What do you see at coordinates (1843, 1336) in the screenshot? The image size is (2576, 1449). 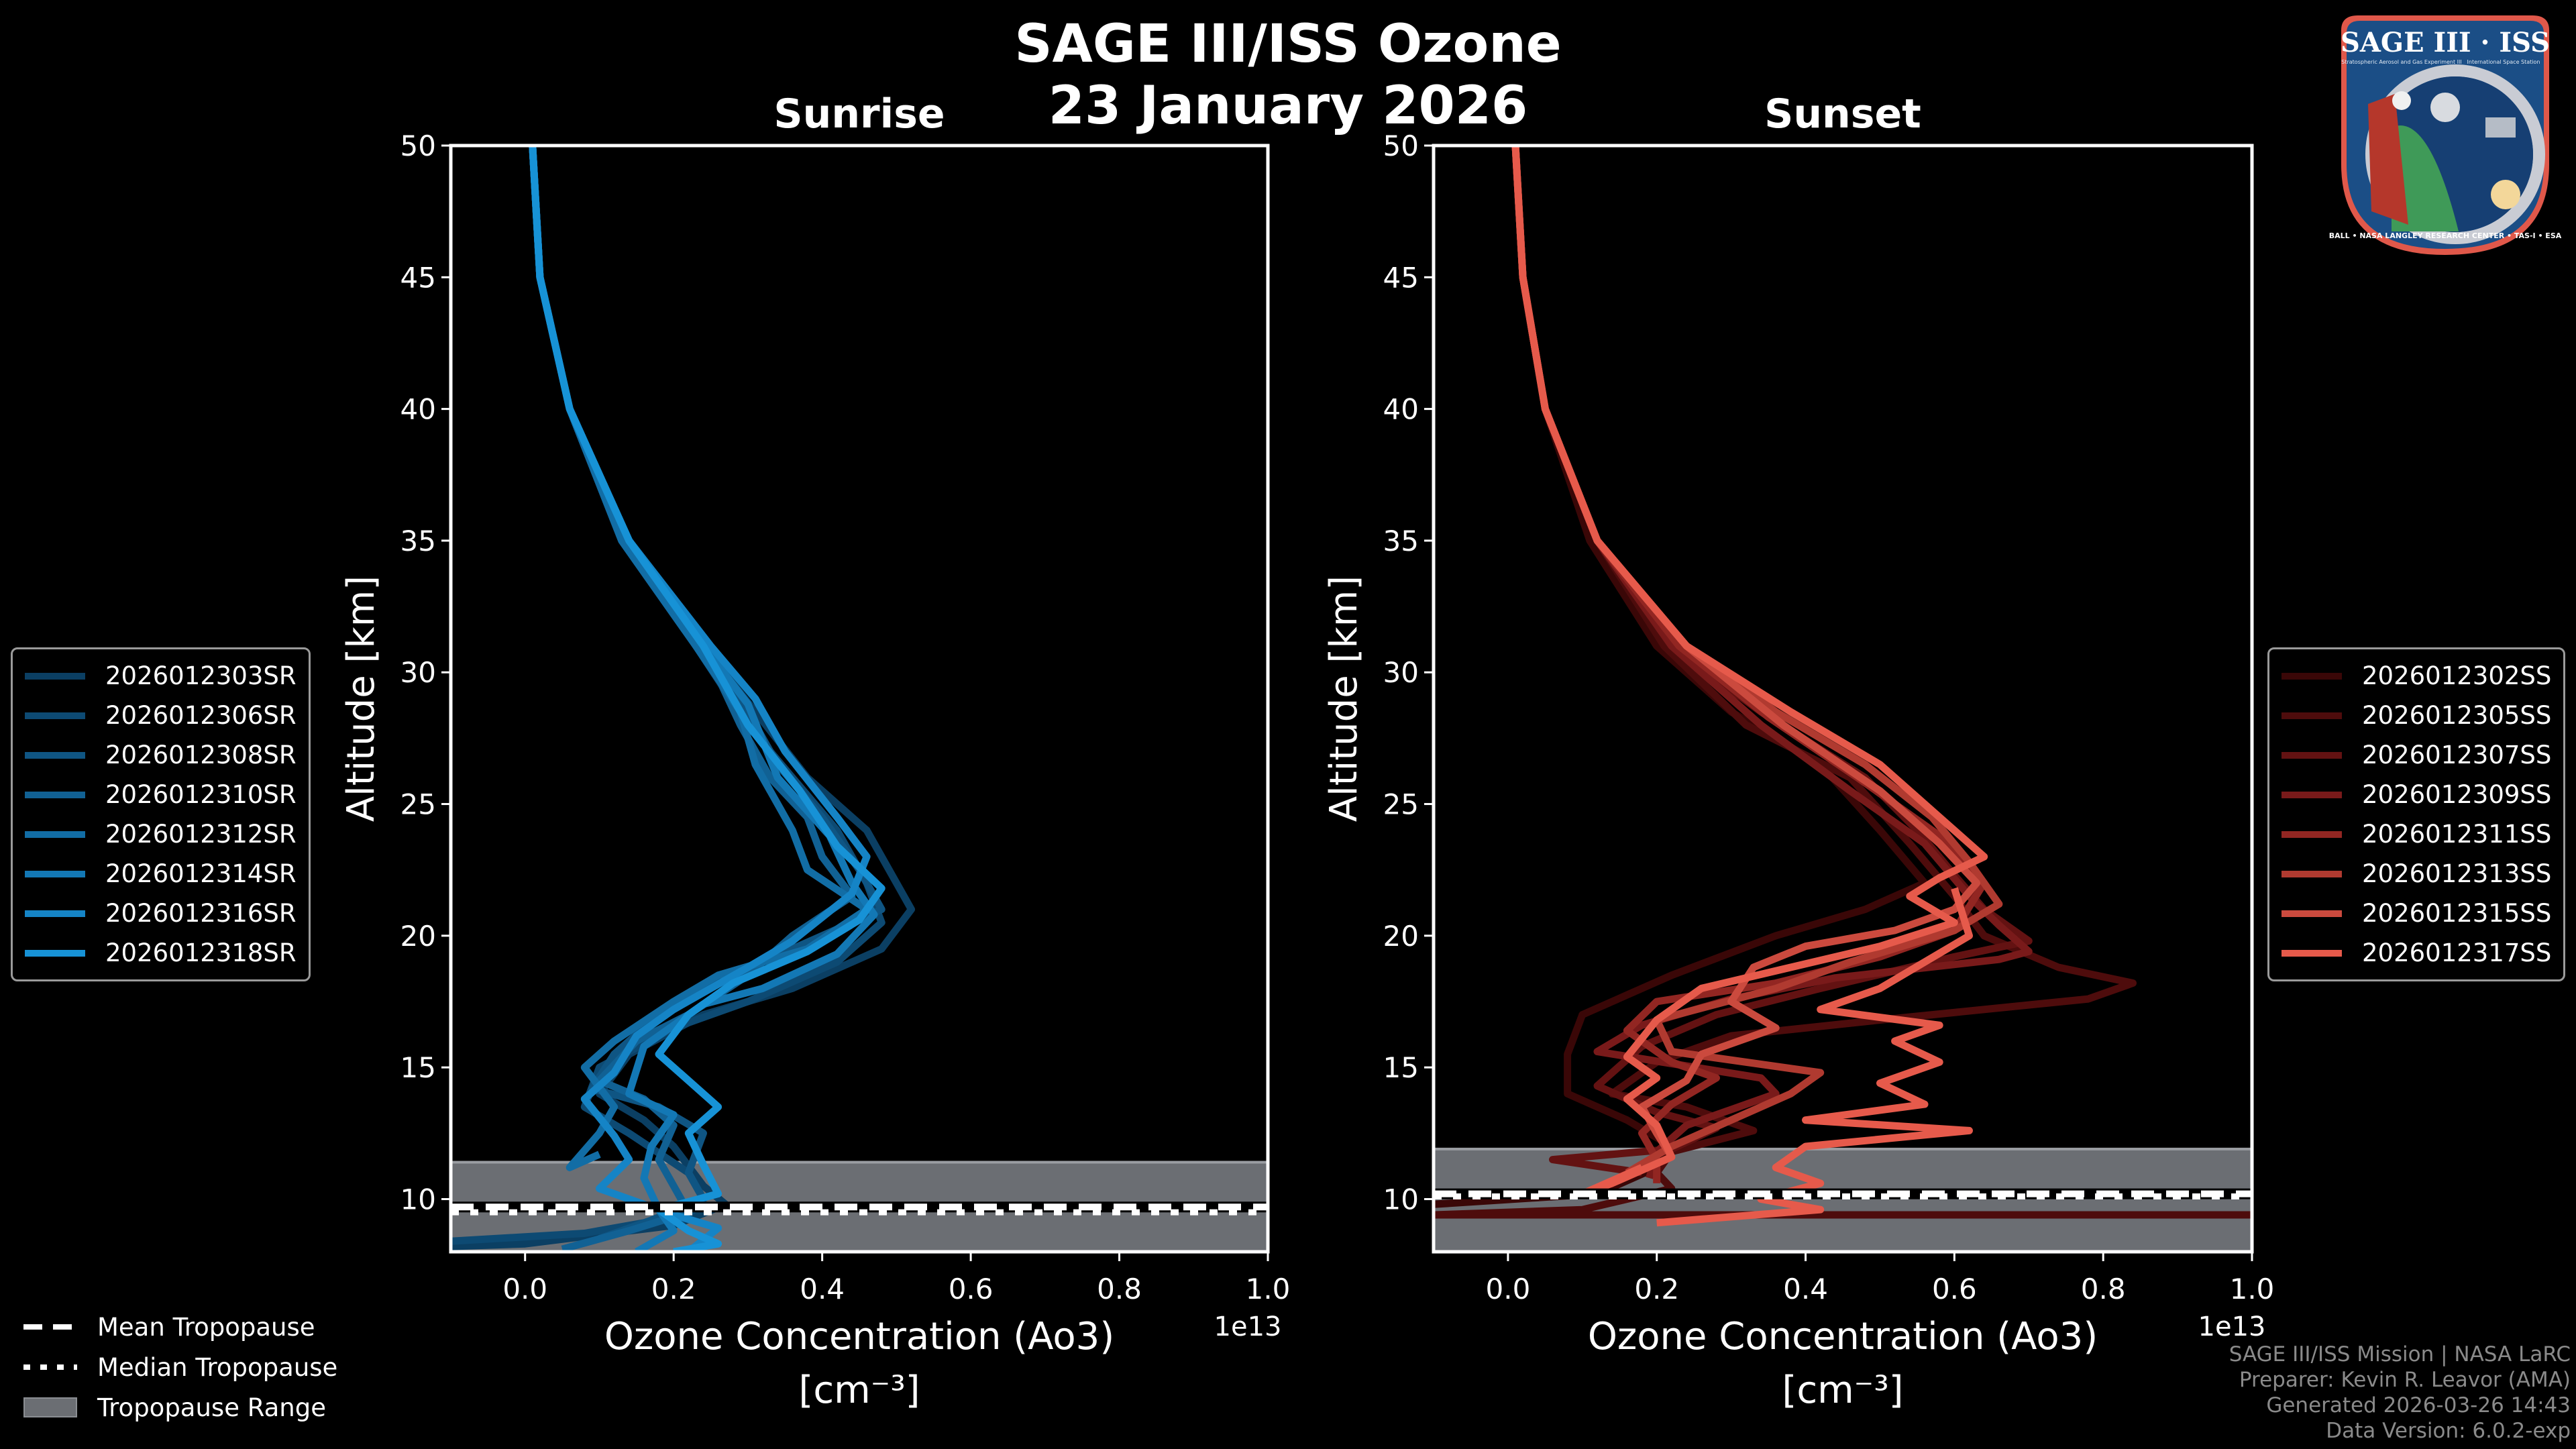 I see `sunset-x-axis-label: Ozone Concentration (Ao3)` at bounding box center [1843, 1336].